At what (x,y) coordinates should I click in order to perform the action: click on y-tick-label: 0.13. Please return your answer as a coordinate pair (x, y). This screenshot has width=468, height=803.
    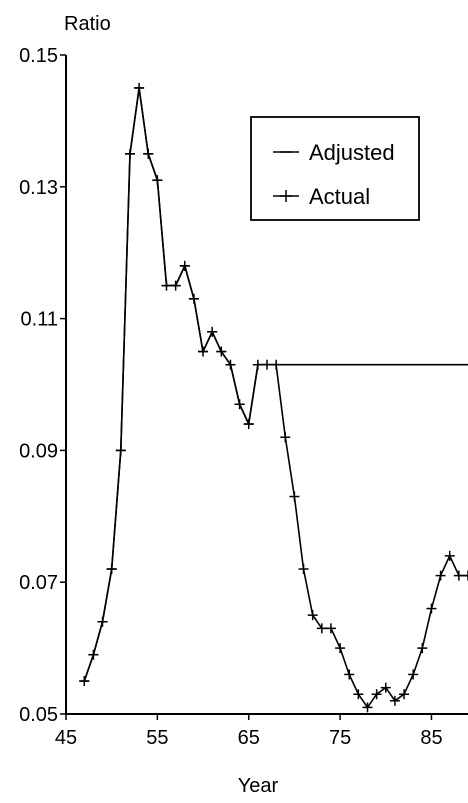
    Looking at the image, I should click on (38, 188).